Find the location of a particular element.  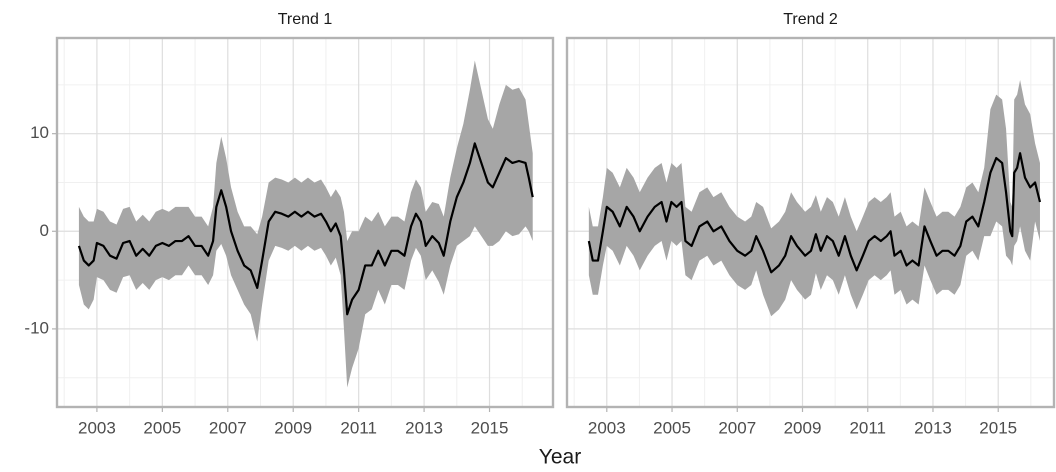

x-axis-title: Year is located at coordinates (560, 457).